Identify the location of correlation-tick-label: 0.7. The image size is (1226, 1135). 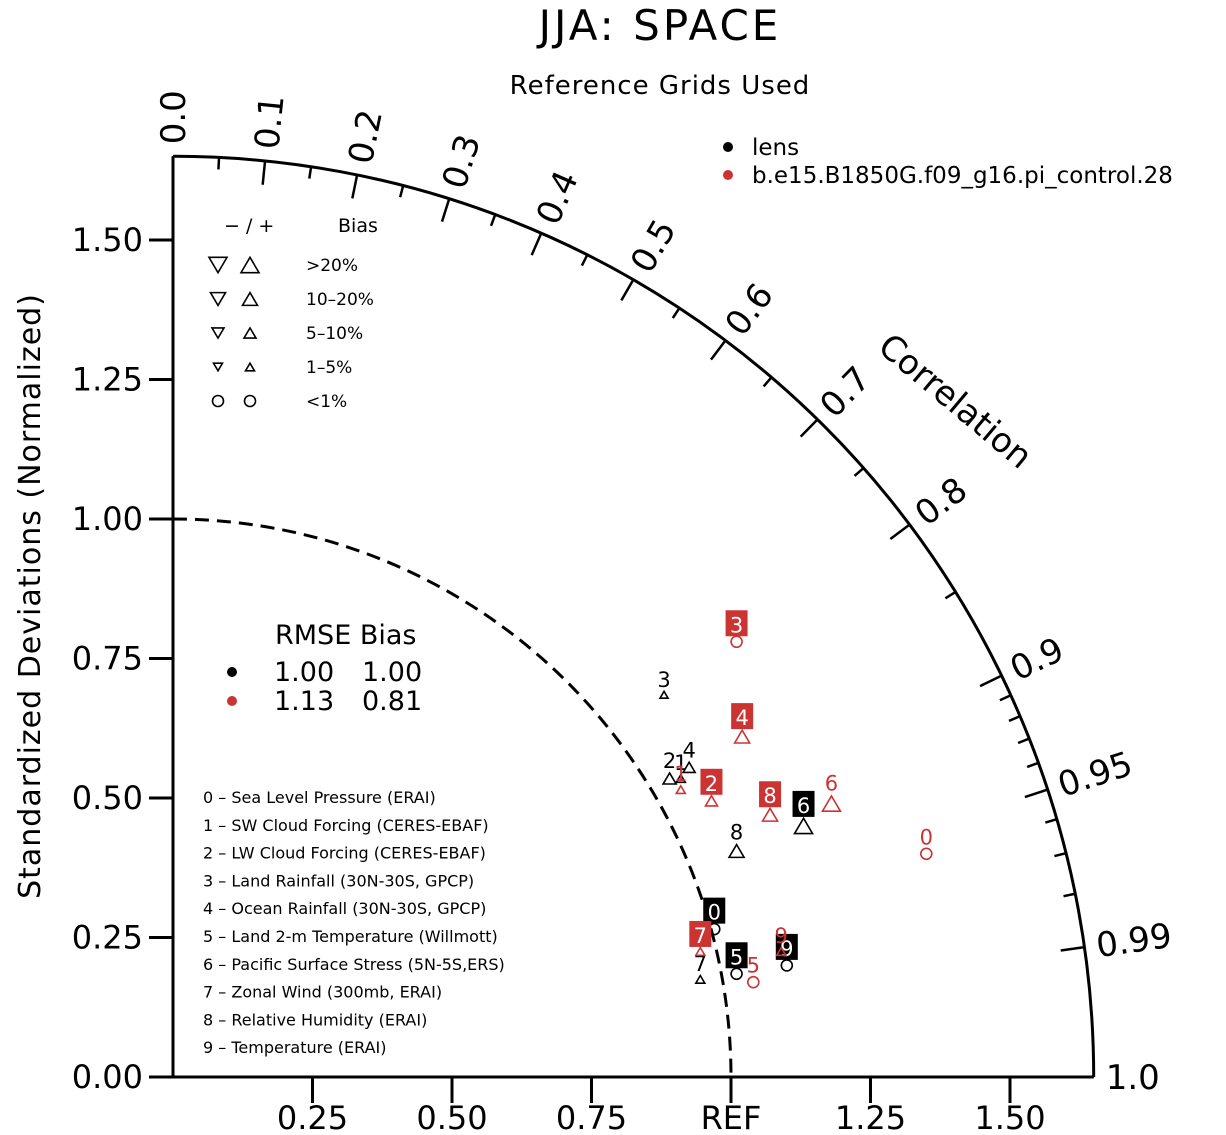
(845, 392).